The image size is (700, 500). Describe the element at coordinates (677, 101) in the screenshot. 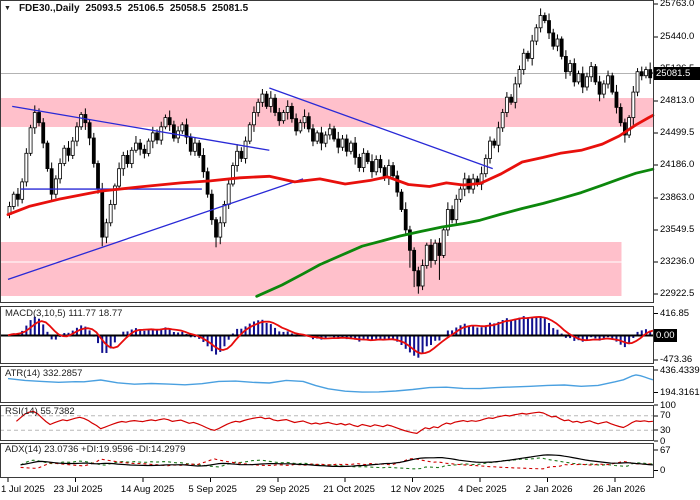

I see `price-axis-label: 24813.0` at that location.